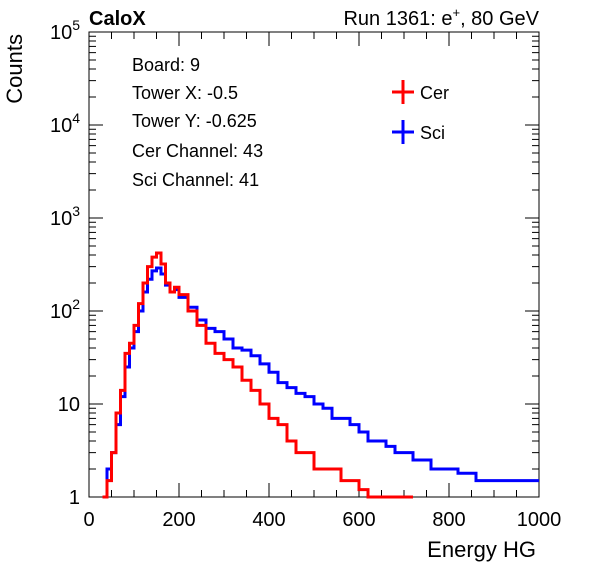 The height and width of the screenshot is (577, 596). Describe the element at coordinates (194, 121) in the screenshot. I see `info-line: Tower Y: -0.625` at that location.